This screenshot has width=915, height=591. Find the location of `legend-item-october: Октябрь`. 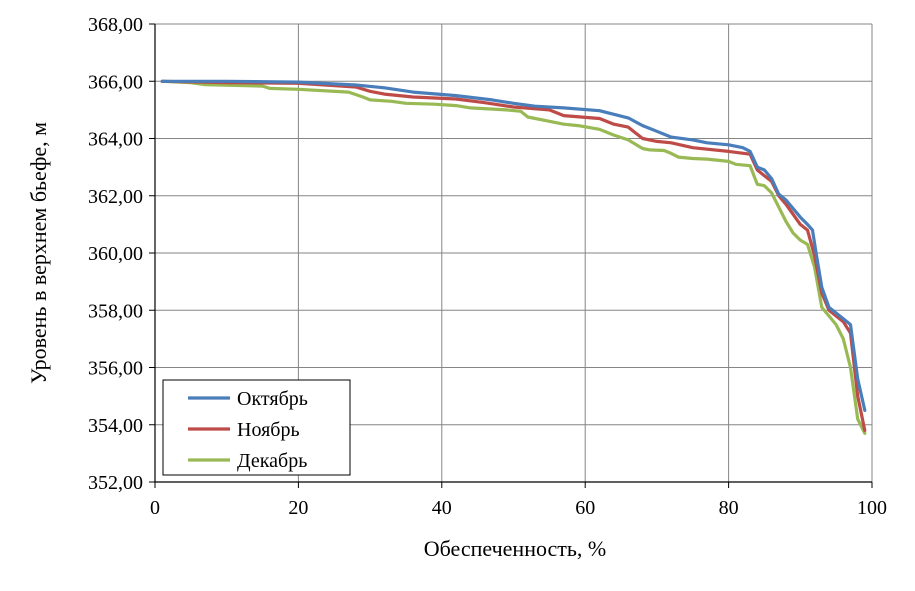

legend-item-october: Октябрь is located at coordinates (248, 399).